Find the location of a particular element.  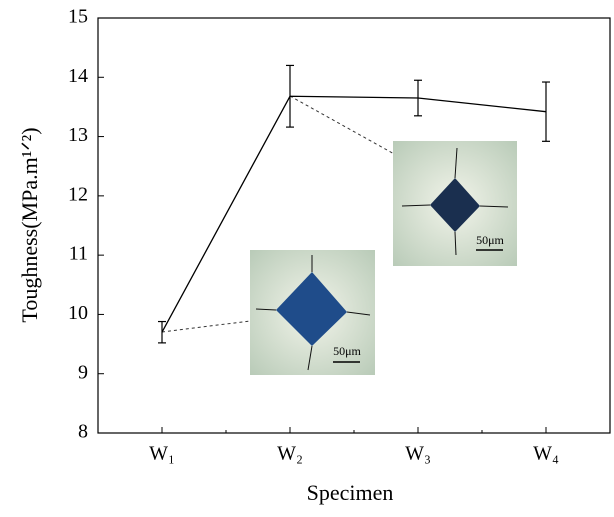

x-tick-label: W₃ is located at coordinates (418, 454).